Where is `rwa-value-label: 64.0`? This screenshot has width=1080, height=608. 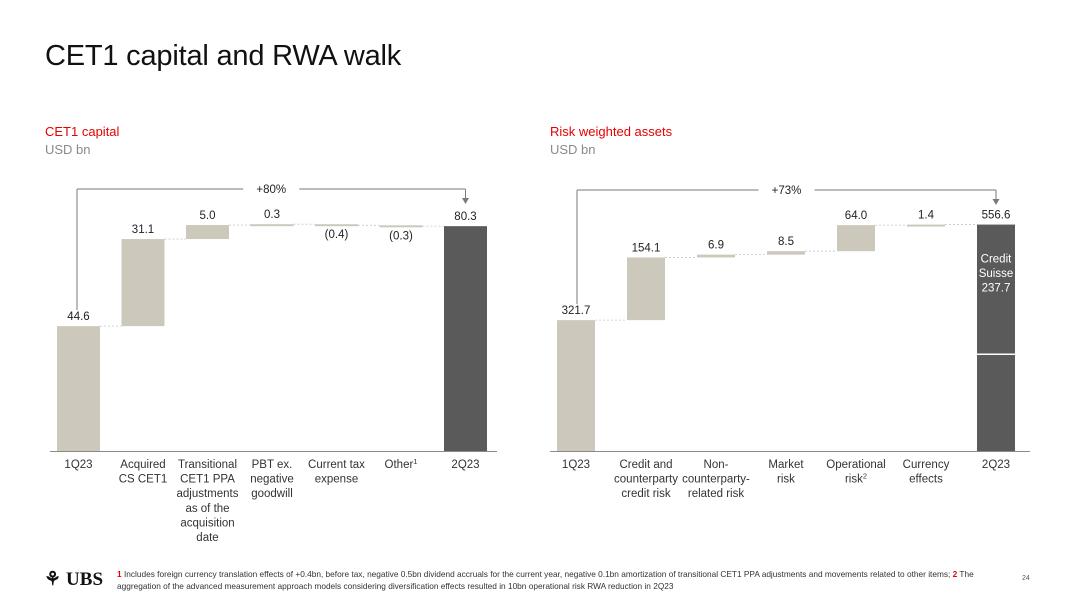
rwa-value-label: 64.0 is located at coordinates (856, 216).